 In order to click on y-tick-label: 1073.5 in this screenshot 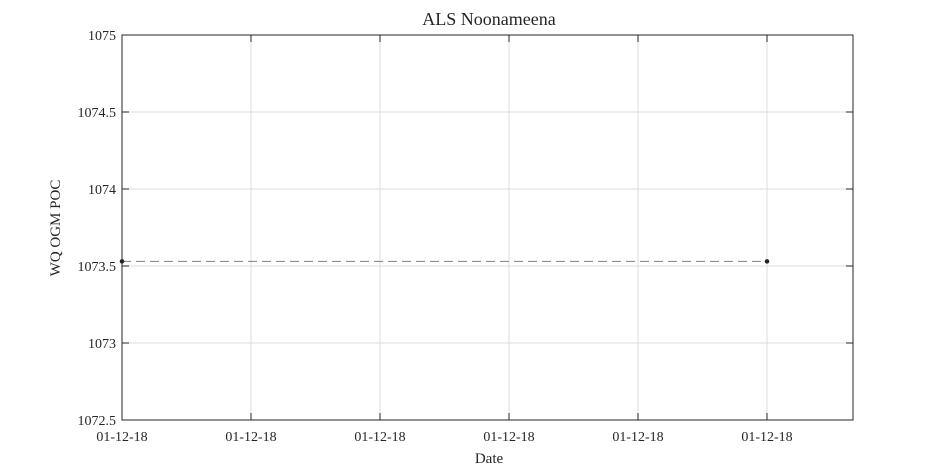, I will do `click(97, 267)`.